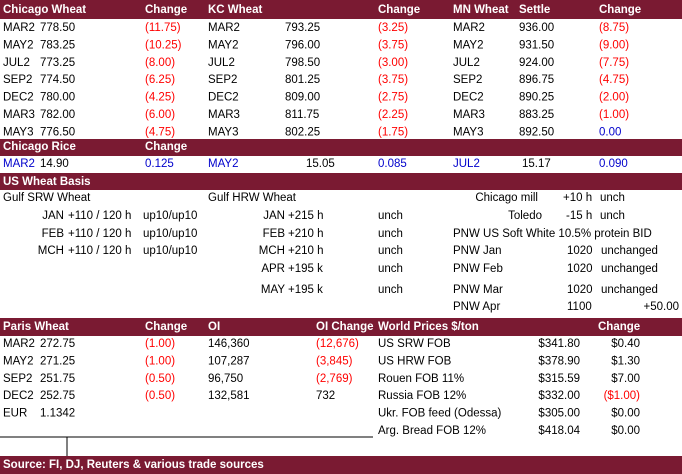  Describe the element at coordinates (559, 379) in the screenshot. I see `cell: $315.59` at that location.